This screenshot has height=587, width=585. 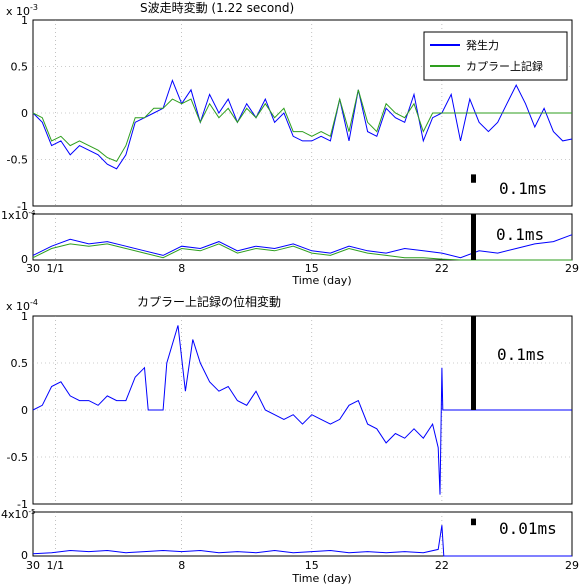 I want to click on panel-3-ytick: 1, so click(x=24, y=316).